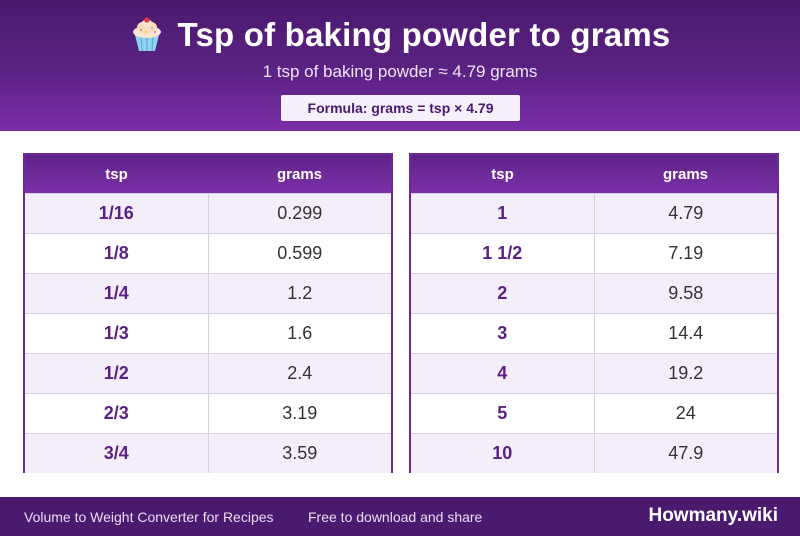 The image size is (800, 536). I want to click on table-row: 3/4 3.59, so click(208, 453).